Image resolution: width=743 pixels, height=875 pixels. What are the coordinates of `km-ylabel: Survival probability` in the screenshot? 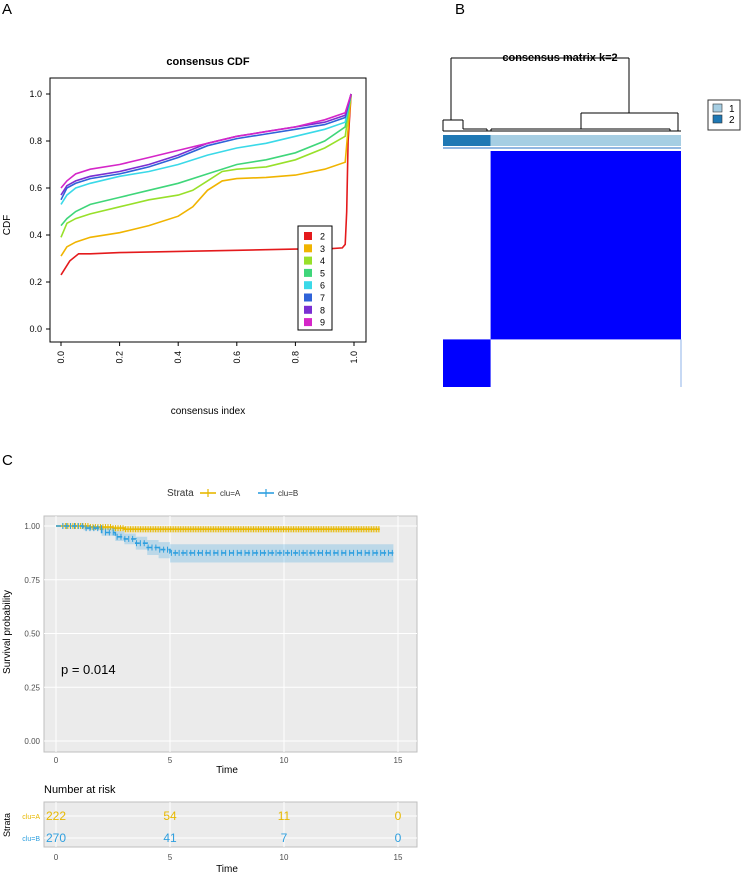 It's located at (7, 632).